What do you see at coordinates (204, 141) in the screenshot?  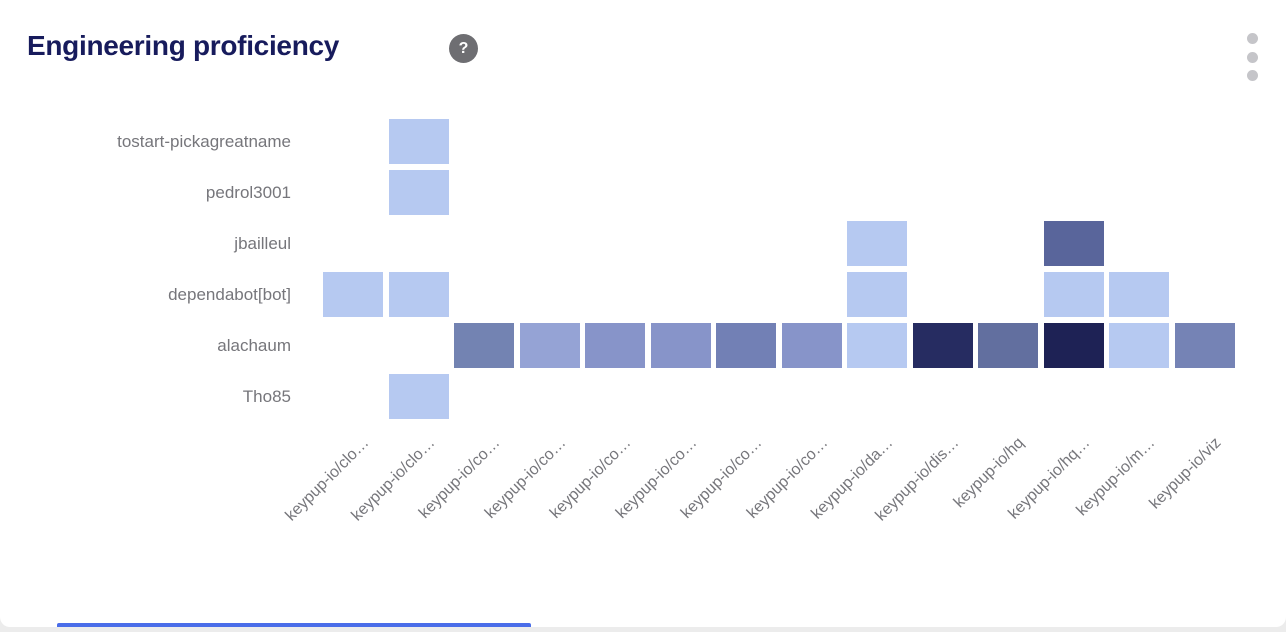 I see `row-label: tostart-pickagreatname` at bounding box center [204, 141].